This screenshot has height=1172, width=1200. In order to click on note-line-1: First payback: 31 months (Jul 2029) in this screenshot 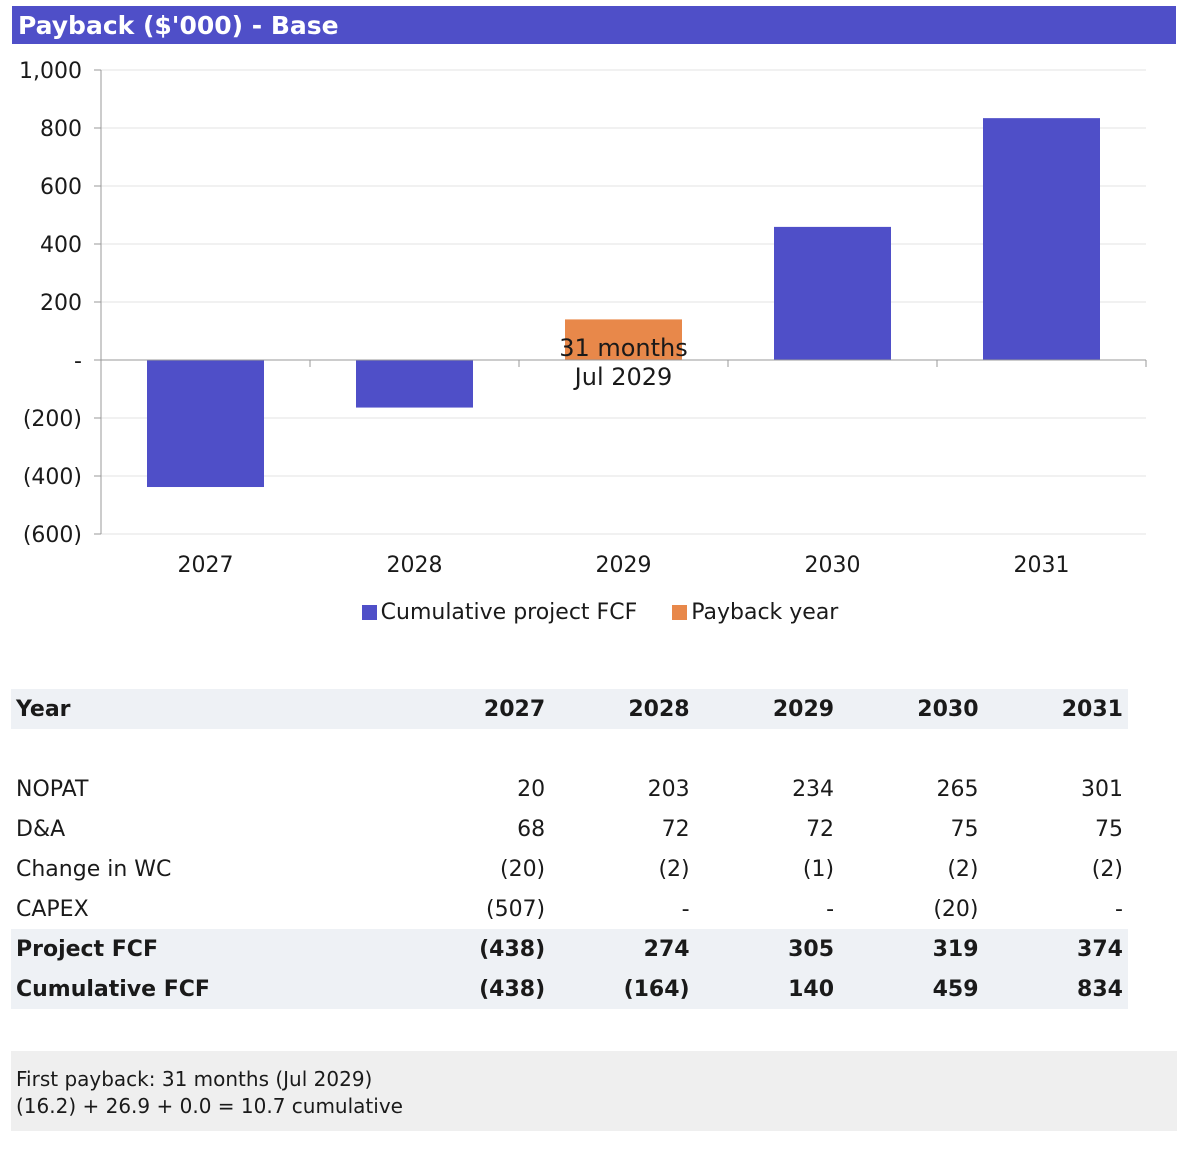, I will do `click(194, 1079)`.